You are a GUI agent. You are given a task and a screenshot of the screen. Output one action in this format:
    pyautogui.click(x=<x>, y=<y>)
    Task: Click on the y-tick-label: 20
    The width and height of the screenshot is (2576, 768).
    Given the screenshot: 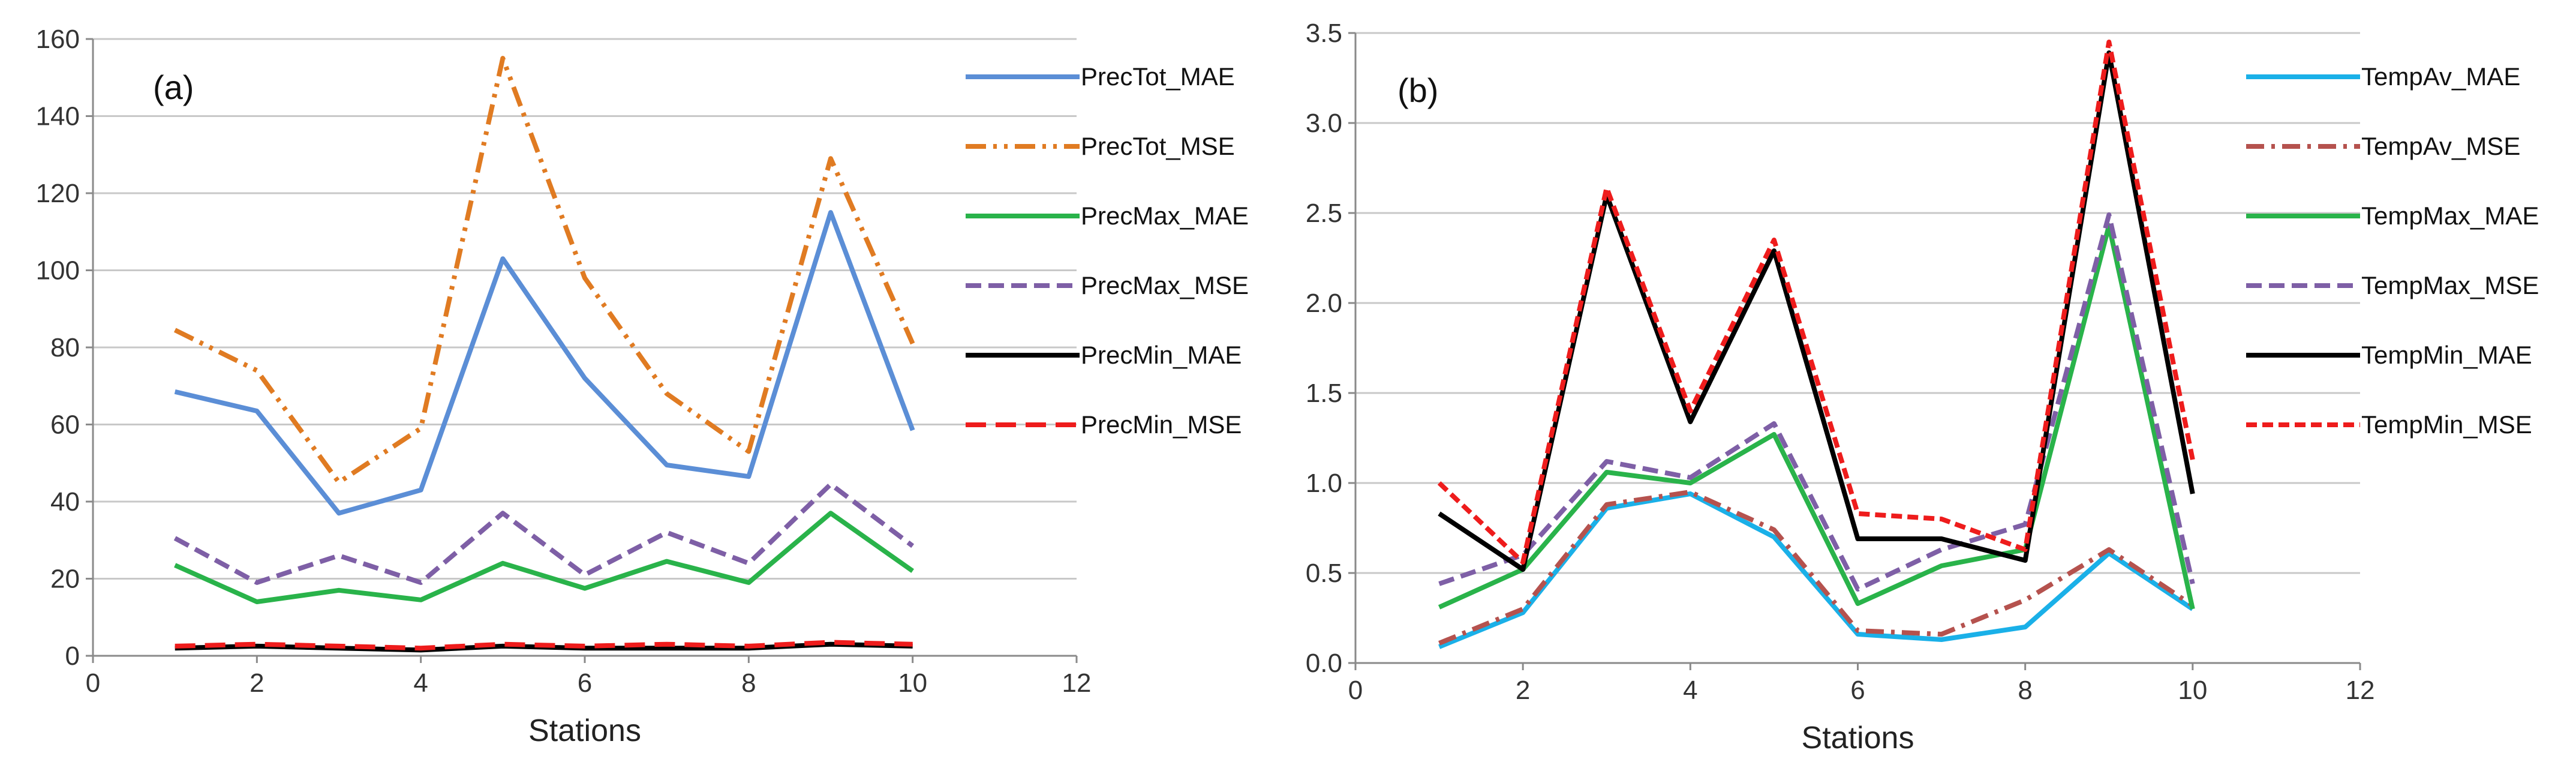 What is the action you would take?
    pyautogui.click(x=65, y=579)
    